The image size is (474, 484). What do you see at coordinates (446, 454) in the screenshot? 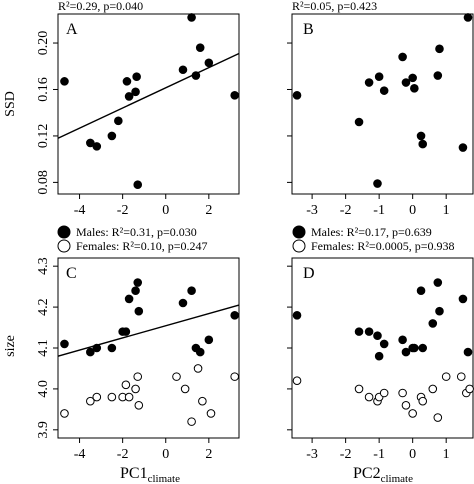
I see `x-tick-label-d-4: 1` at bounding box center [446, 454].